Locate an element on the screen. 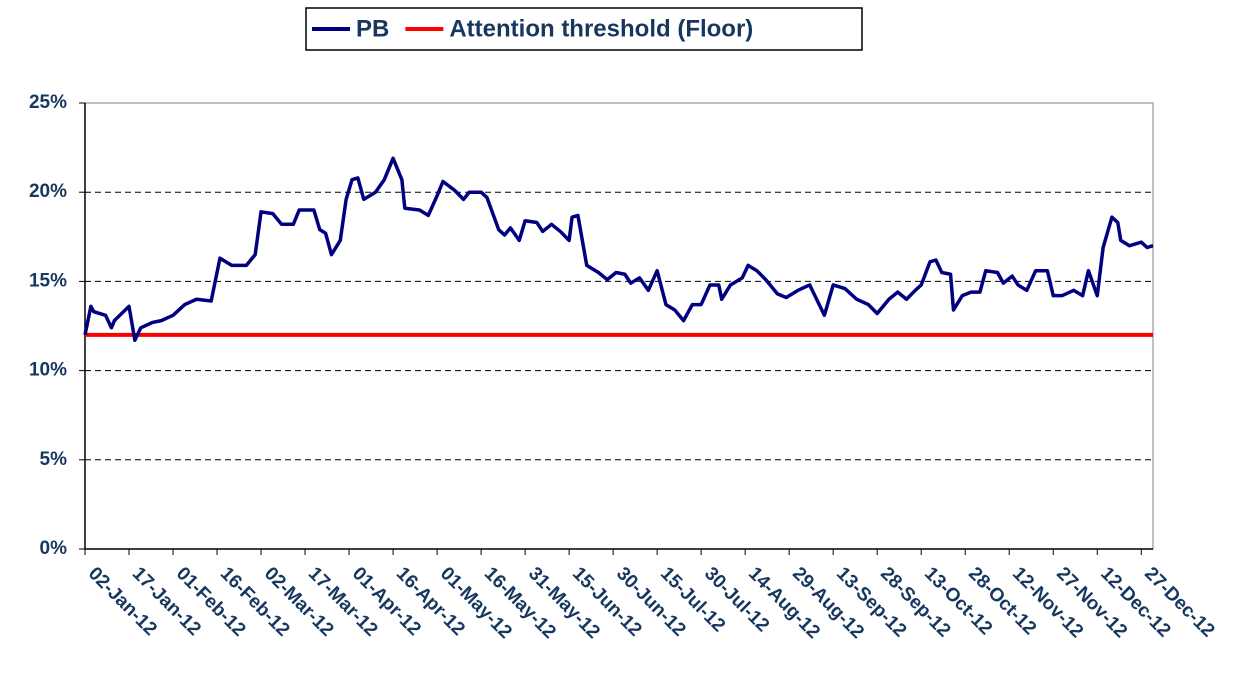 This screenshot has width=1255, height=679. y-tick-label: 10% is located at coordinates (48, 370).